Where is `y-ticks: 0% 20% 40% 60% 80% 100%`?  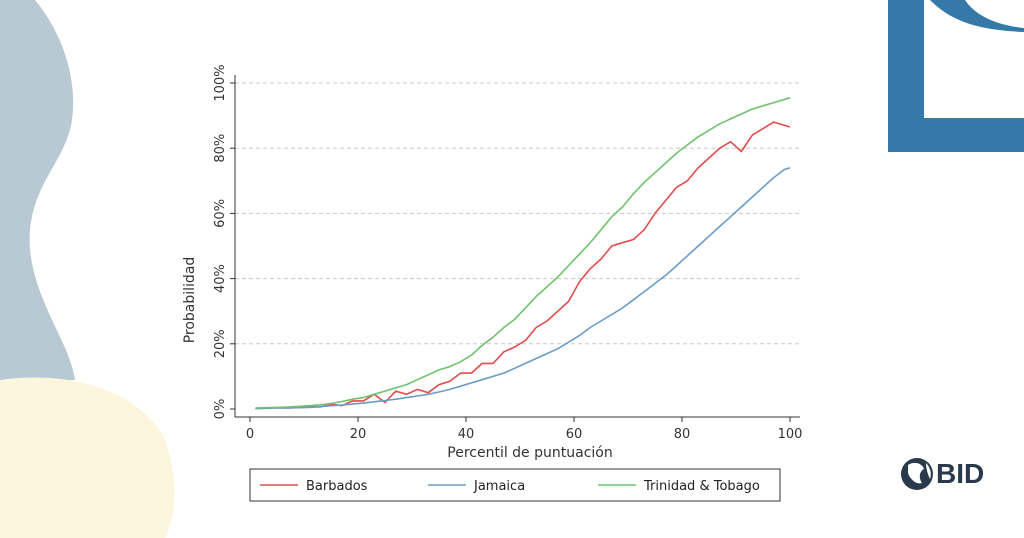
y-ticks: 0% 20% 40% 60% 80% 100% is located at coordinates (224, 241).